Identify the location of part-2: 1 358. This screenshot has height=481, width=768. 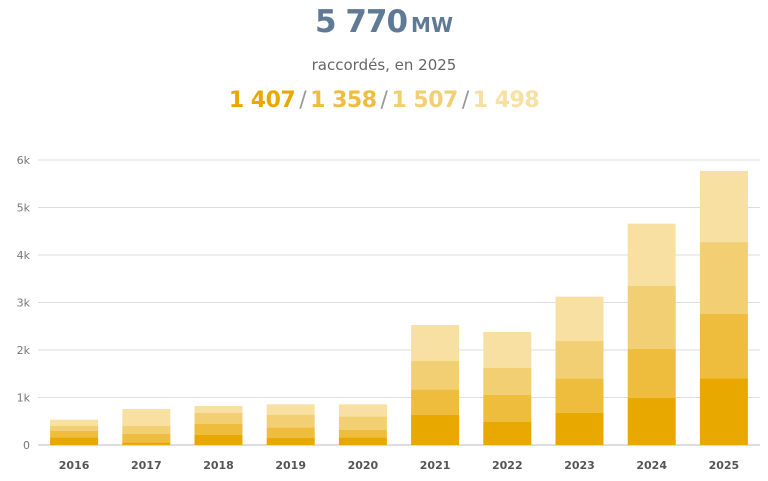
(343, 100).